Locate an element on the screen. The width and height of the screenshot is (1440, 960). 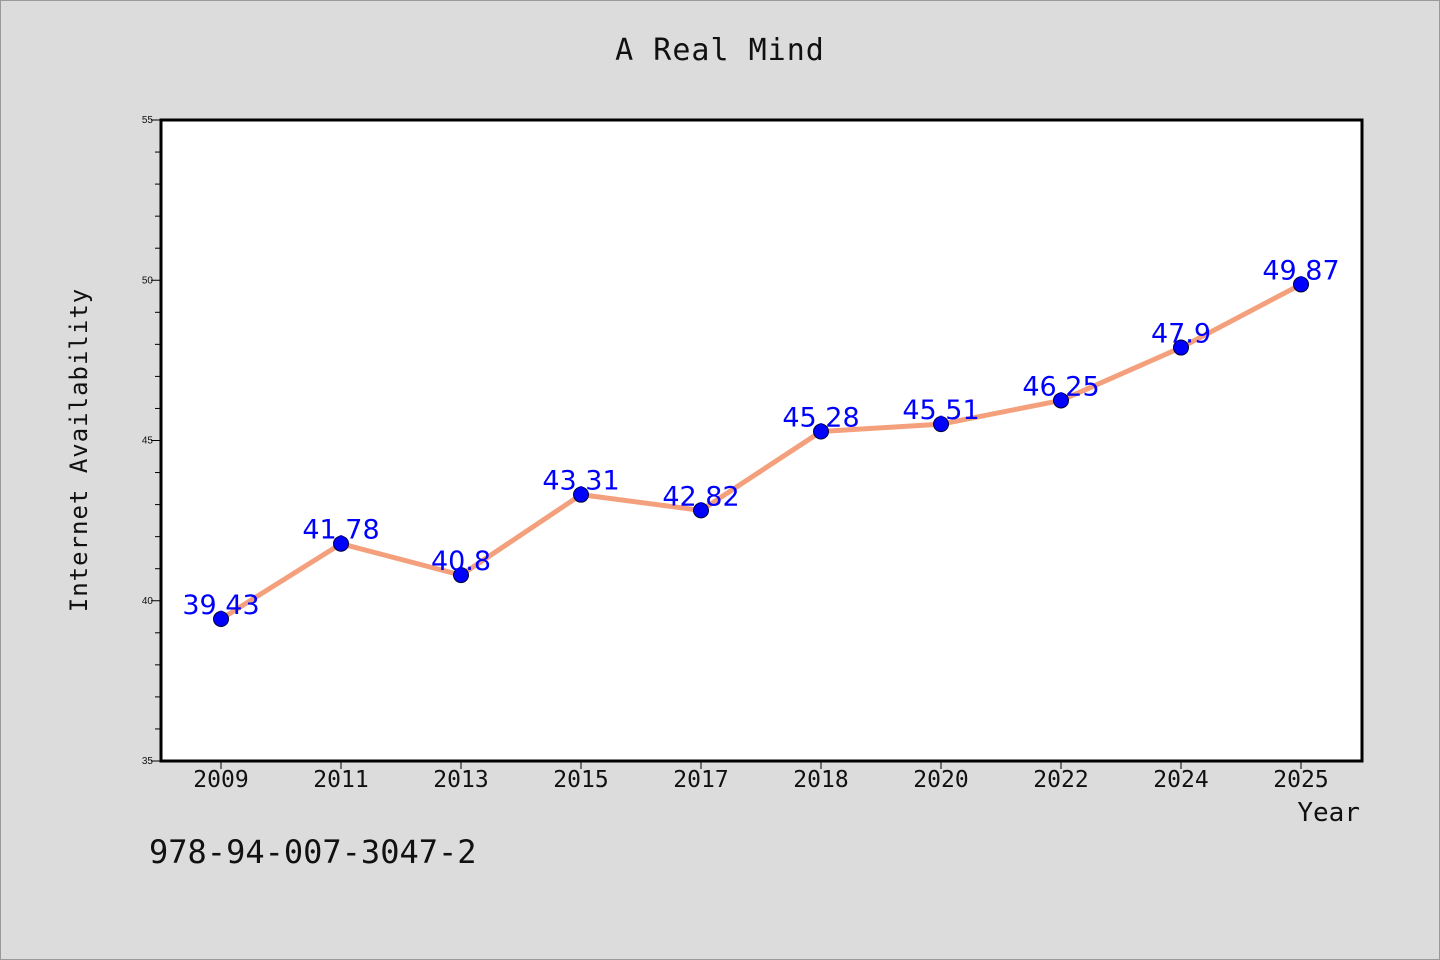
chart-title: A Real Mind is located at coordinates (720, 50).